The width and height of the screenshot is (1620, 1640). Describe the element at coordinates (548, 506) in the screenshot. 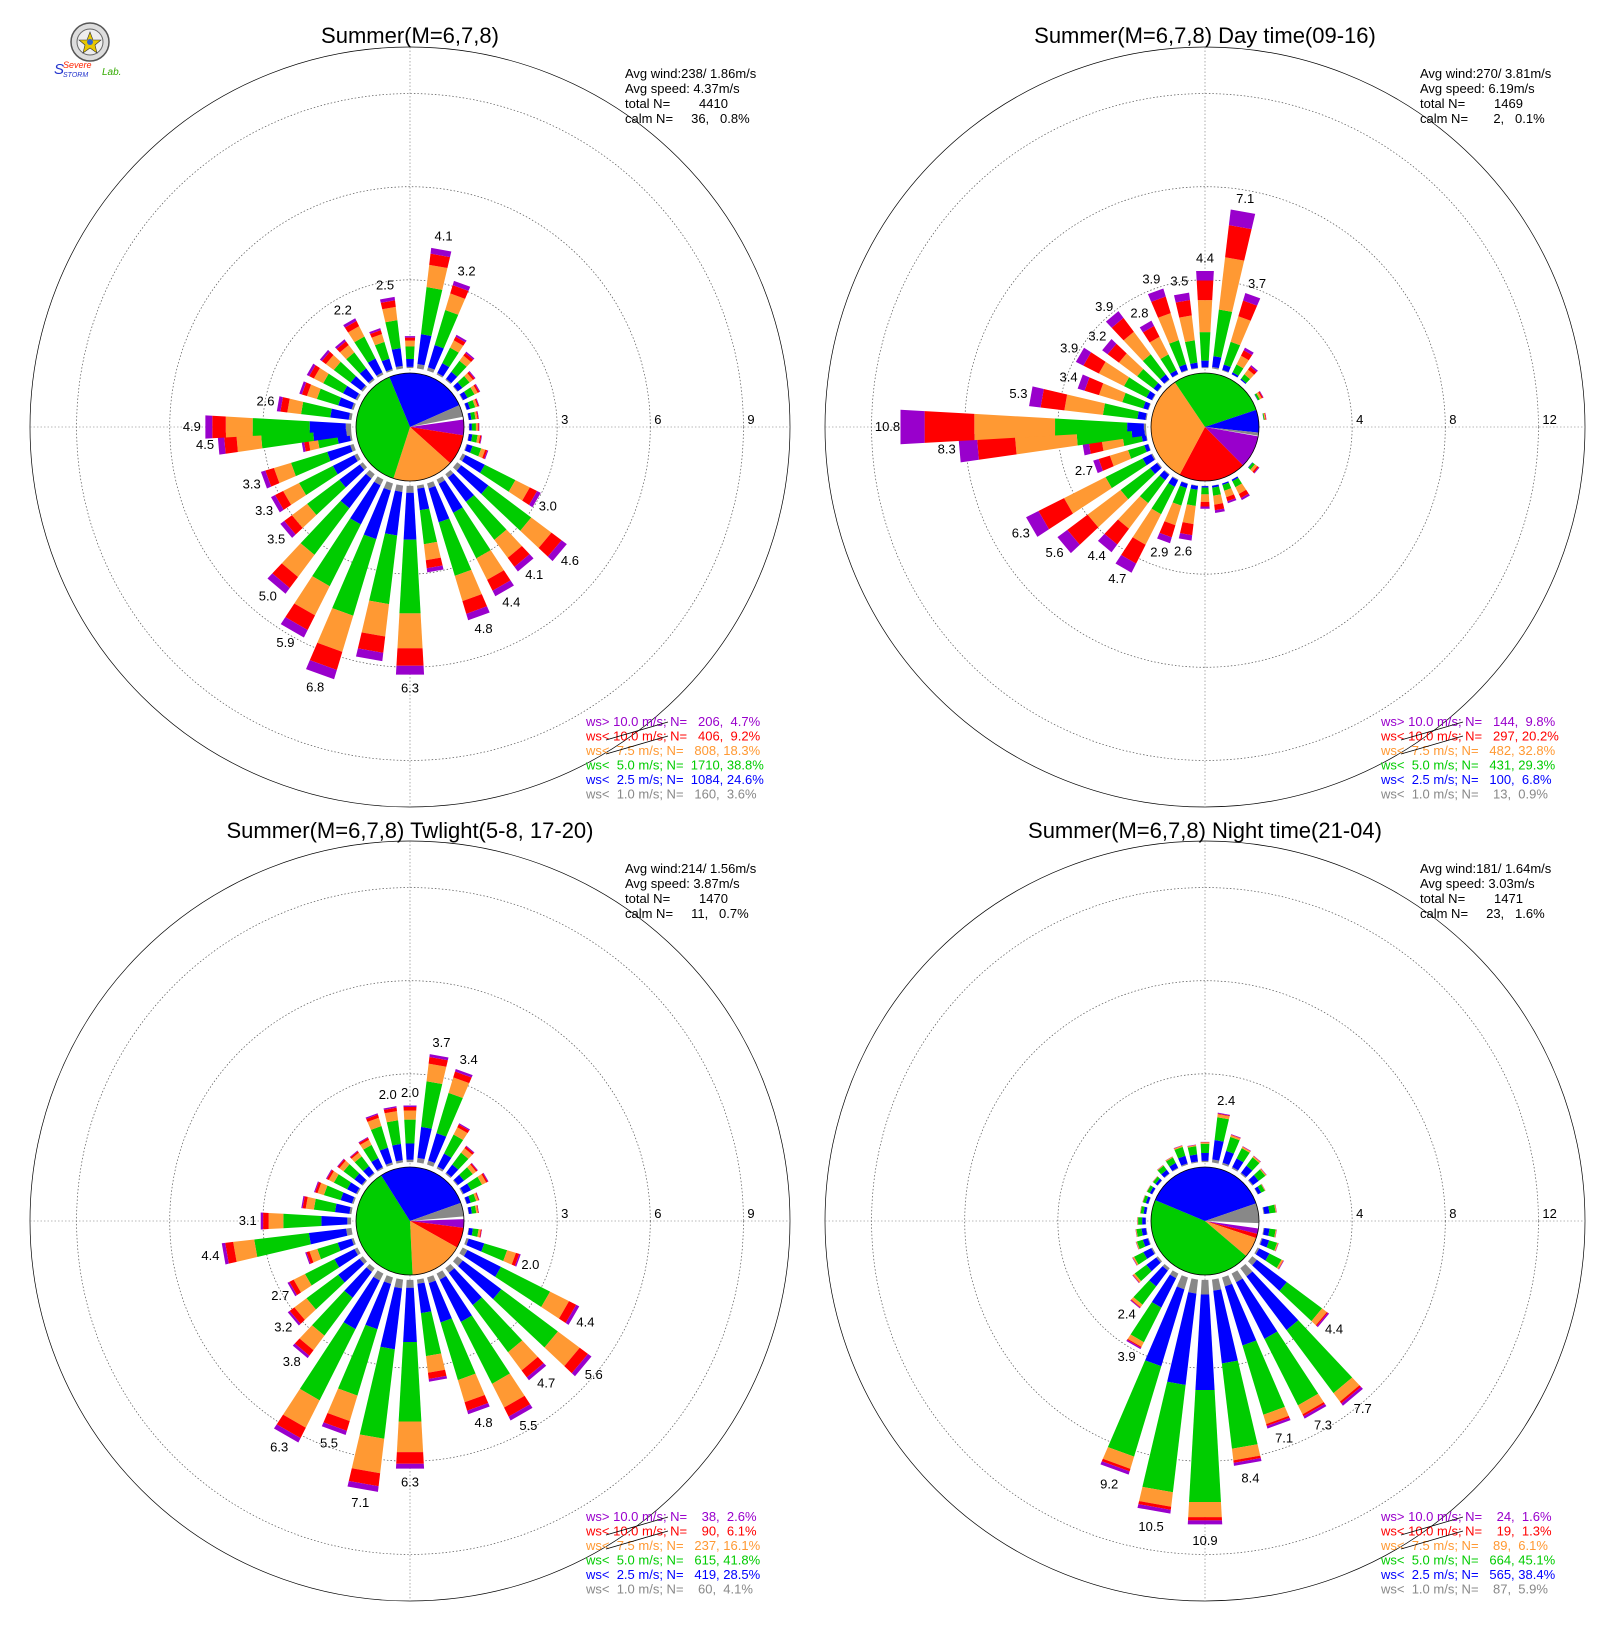

I see `bar-value-label: 3.0` at that location.